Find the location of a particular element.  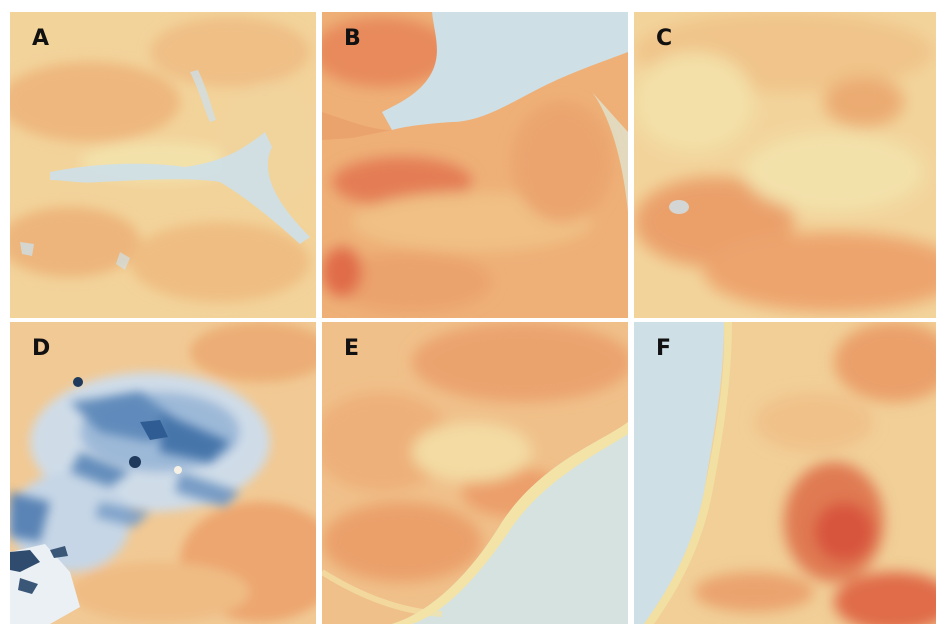

panel-c-label: C is located at coordinates (664, 38).